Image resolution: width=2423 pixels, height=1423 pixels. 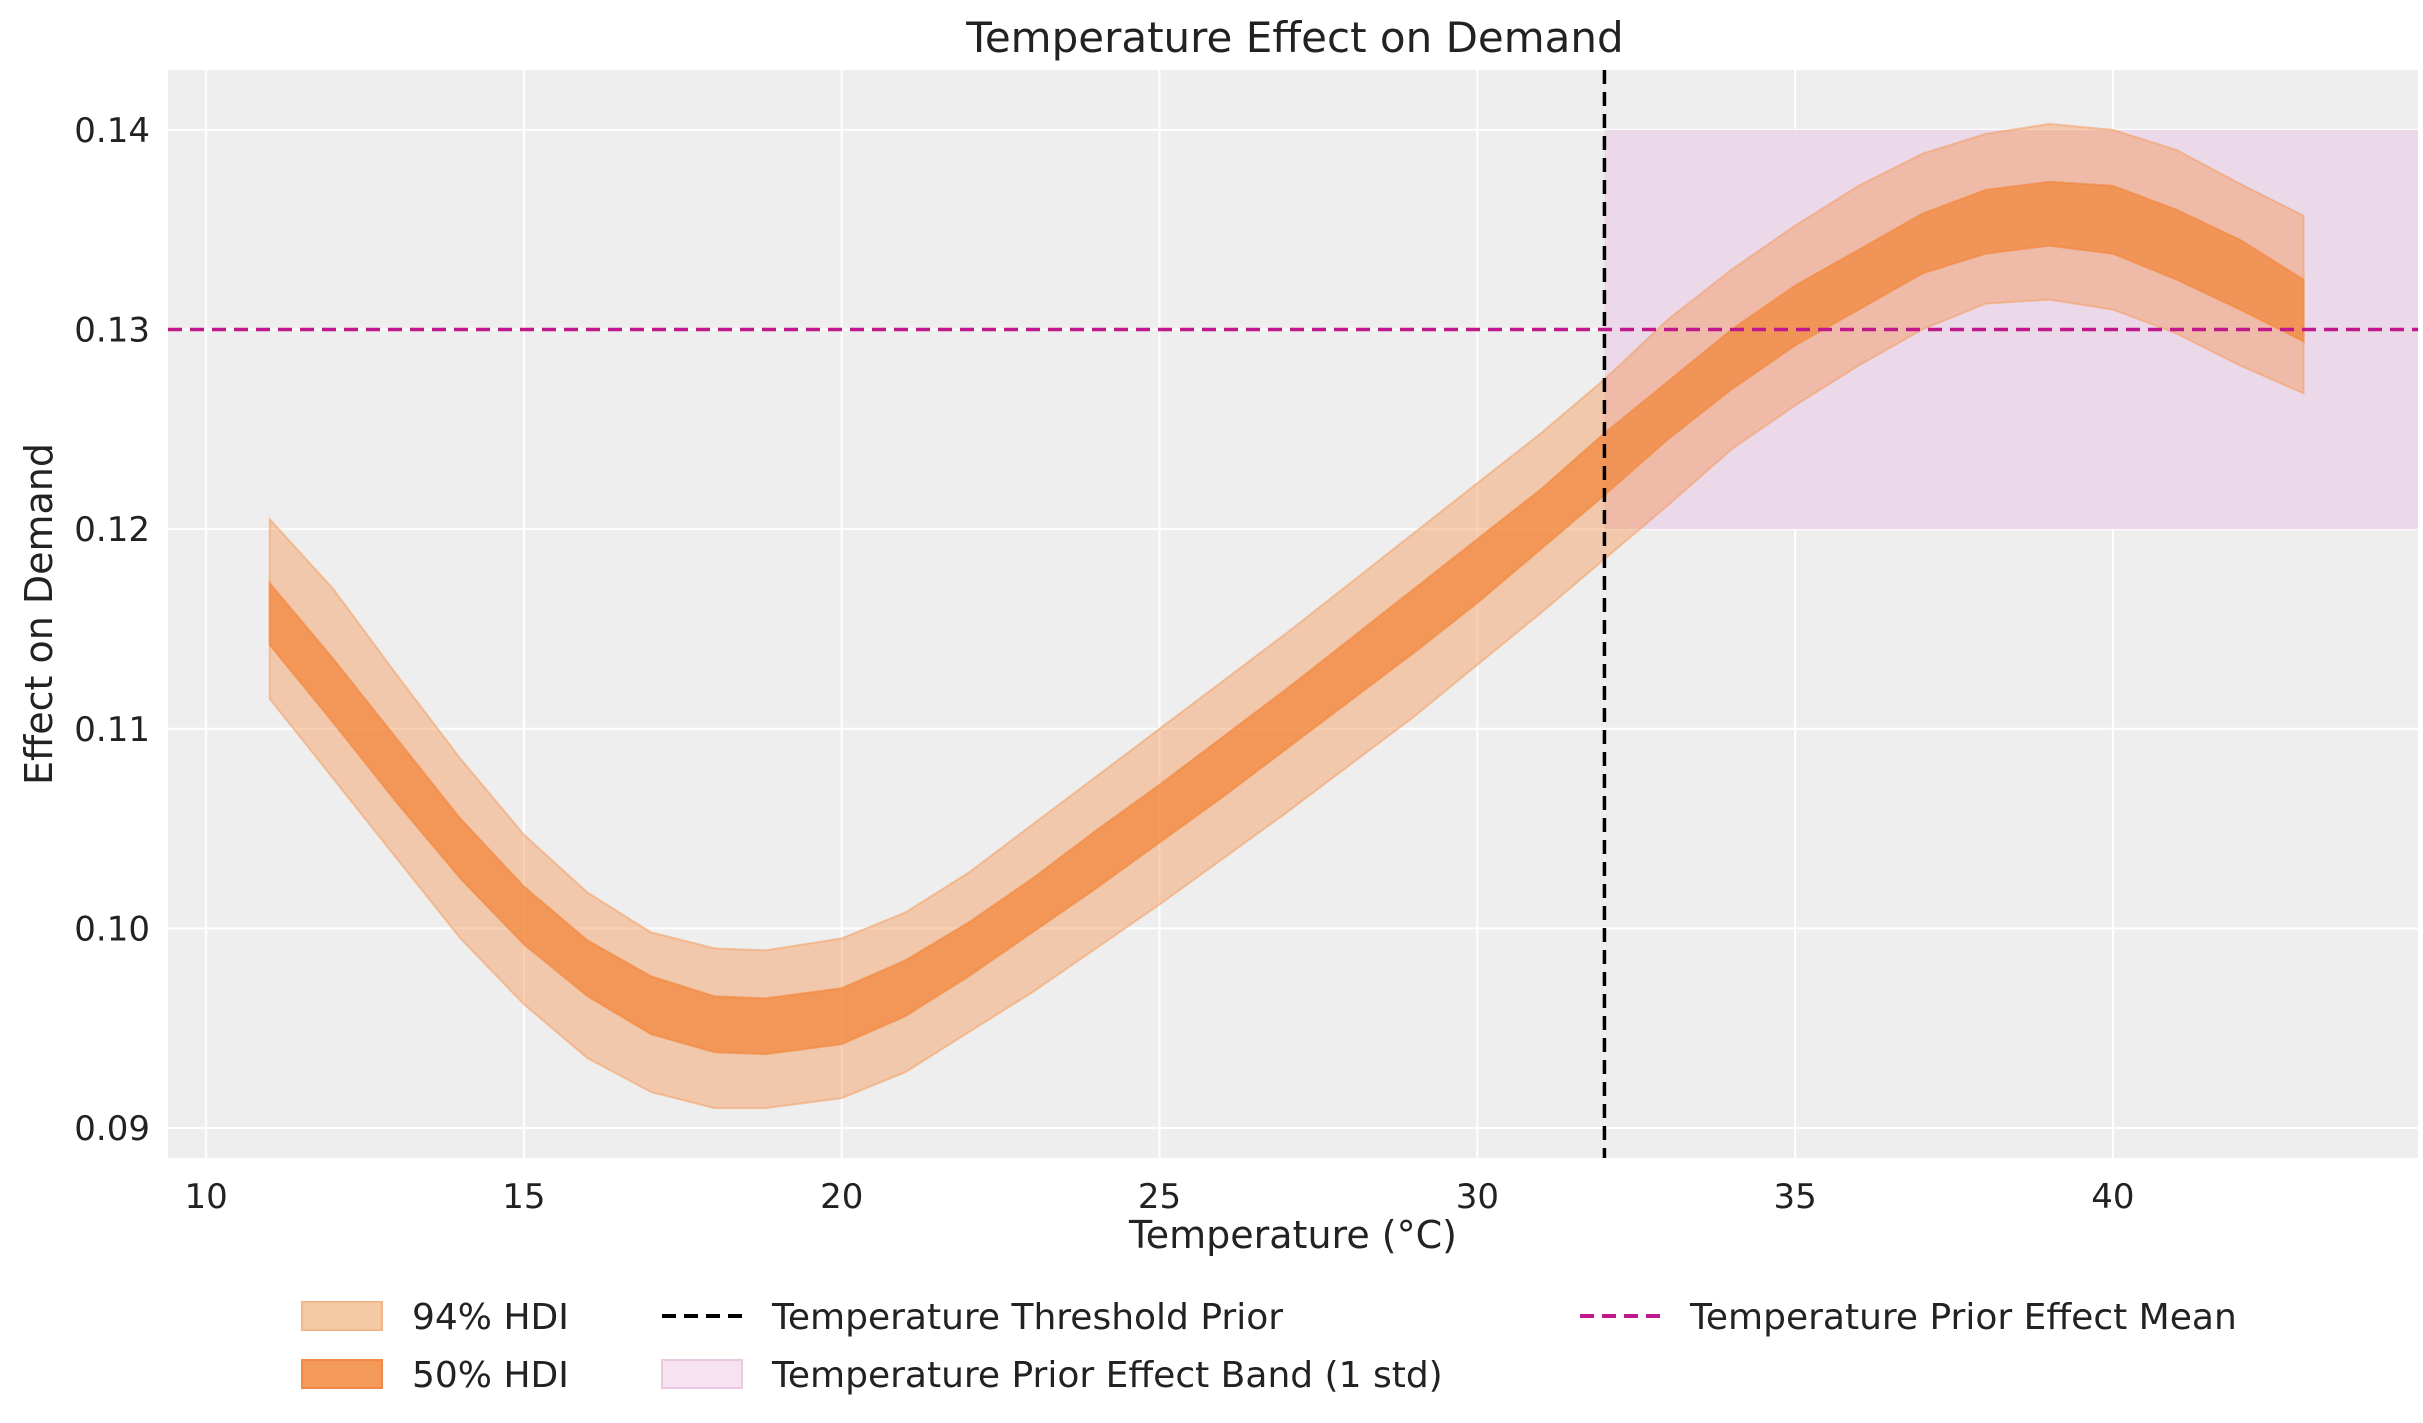 What do you see at coordinates (112, 730) in the screenshot?
I see `y-tick-label: 0.11` at bounding box center [112, 730].